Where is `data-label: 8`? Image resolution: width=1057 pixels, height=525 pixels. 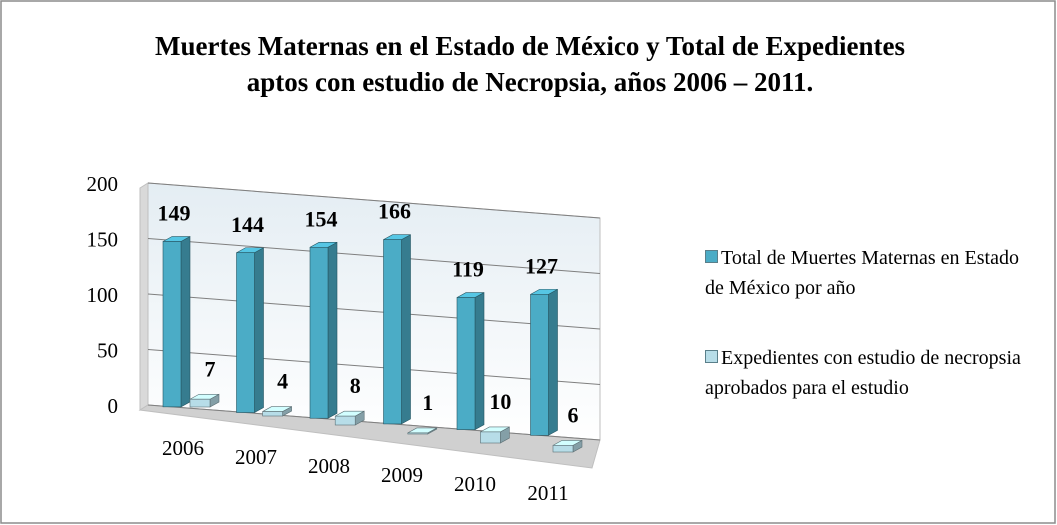
data-label: 8 is located at coordinates (355, 385).